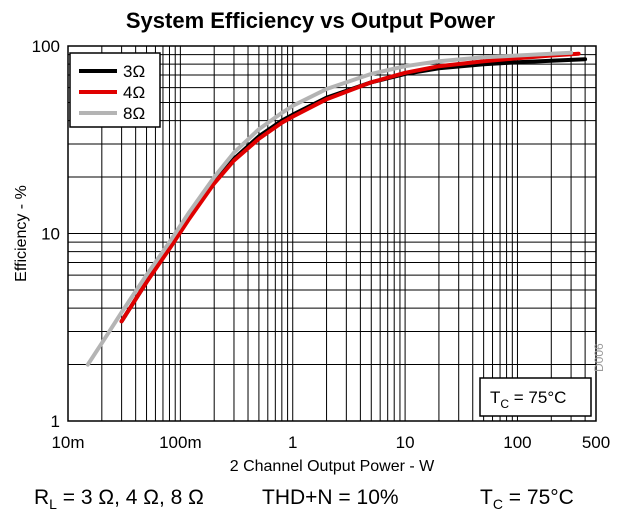  Describe the element at coordinates (538, 497) in the screenshot. I see `temperature-value: = 75°C` at that location.